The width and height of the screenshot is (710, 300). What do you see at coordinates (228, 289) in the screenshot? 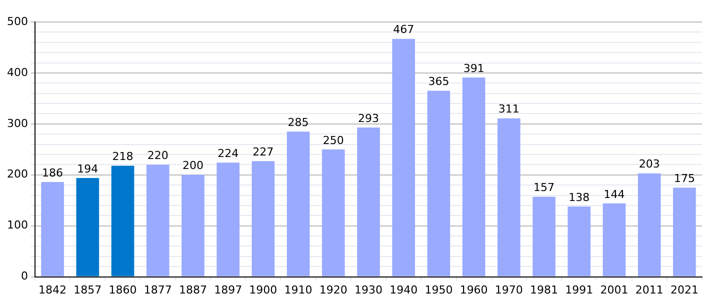
I see `x-tick-label: 1897` at bounding box center [228, 289].